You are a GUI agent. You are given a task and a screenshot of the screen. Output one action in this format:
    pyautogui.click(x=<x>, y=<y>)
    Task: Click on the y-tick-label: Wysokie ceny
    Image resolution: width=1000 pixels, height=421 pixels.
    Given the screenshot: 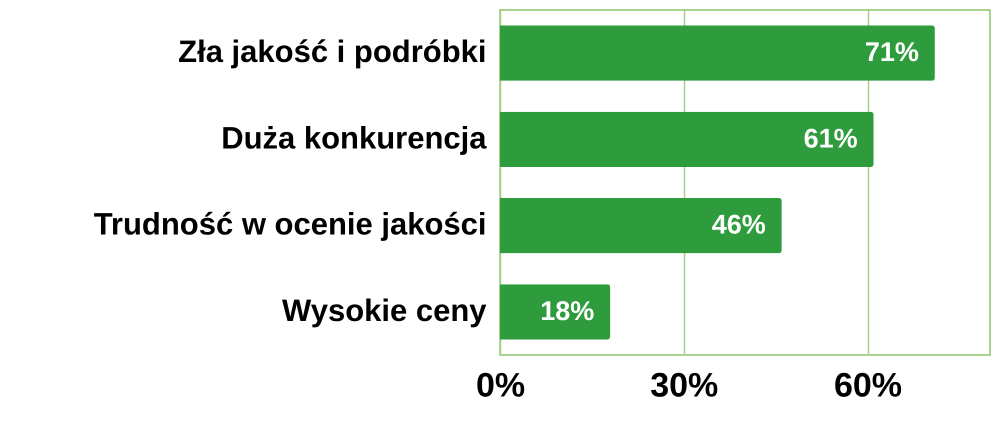 What is the action you would take?
    pyautogui.click(x=385, y=310)
    